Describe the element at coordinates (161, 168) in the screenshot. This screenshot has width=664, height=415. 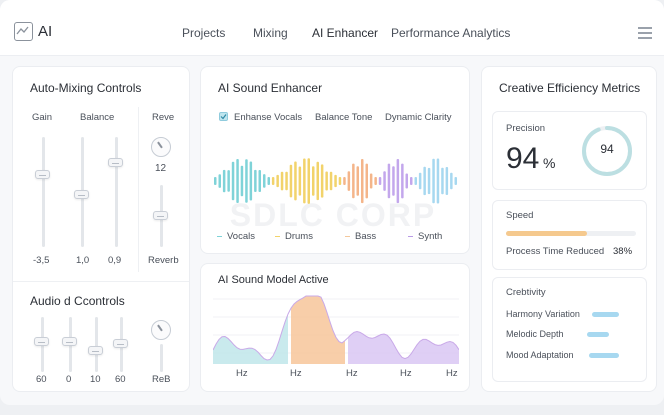
I see `reverb-knob-value: 12` at that location.